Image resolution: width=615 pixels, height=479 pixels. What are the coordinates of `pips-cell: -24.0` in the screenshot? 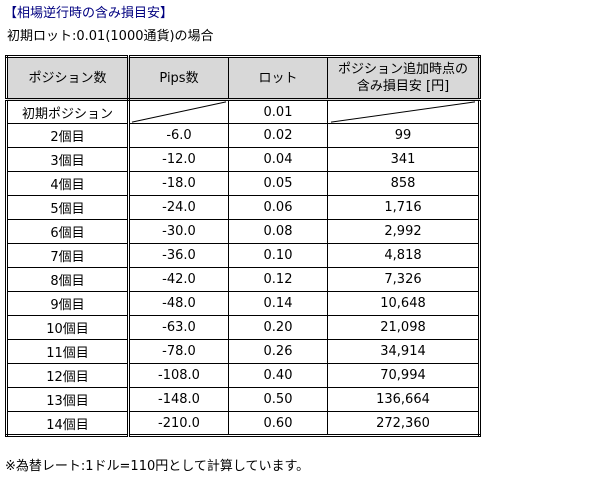 It's located at (178, 207).